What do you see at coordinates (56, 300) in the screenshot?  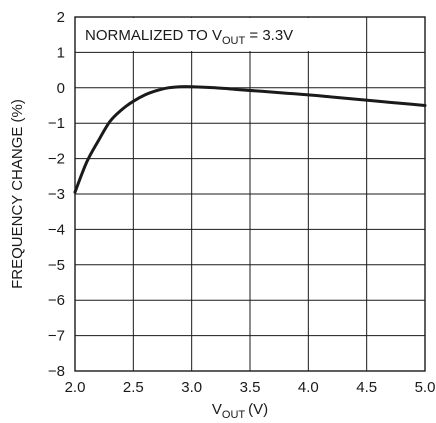 I see `y-tick-label: −6` at bounding box center [56, 300].